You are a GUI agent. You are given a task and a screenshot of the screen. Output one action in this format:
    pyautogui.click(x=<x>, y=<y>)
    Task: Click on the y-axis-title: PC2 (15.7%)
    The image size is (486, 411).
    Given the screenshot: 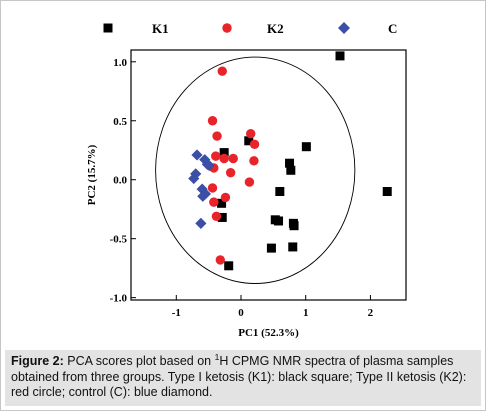 What is the action you would take?
    pyautogui.click(x=92, y=174)
    